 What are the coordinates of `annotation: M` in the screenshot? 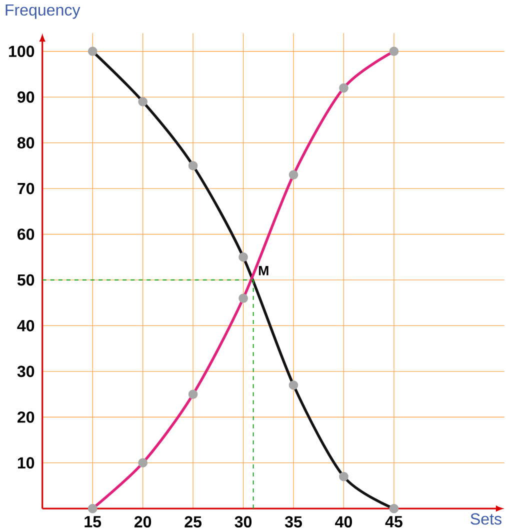 It's located at (263, 271).